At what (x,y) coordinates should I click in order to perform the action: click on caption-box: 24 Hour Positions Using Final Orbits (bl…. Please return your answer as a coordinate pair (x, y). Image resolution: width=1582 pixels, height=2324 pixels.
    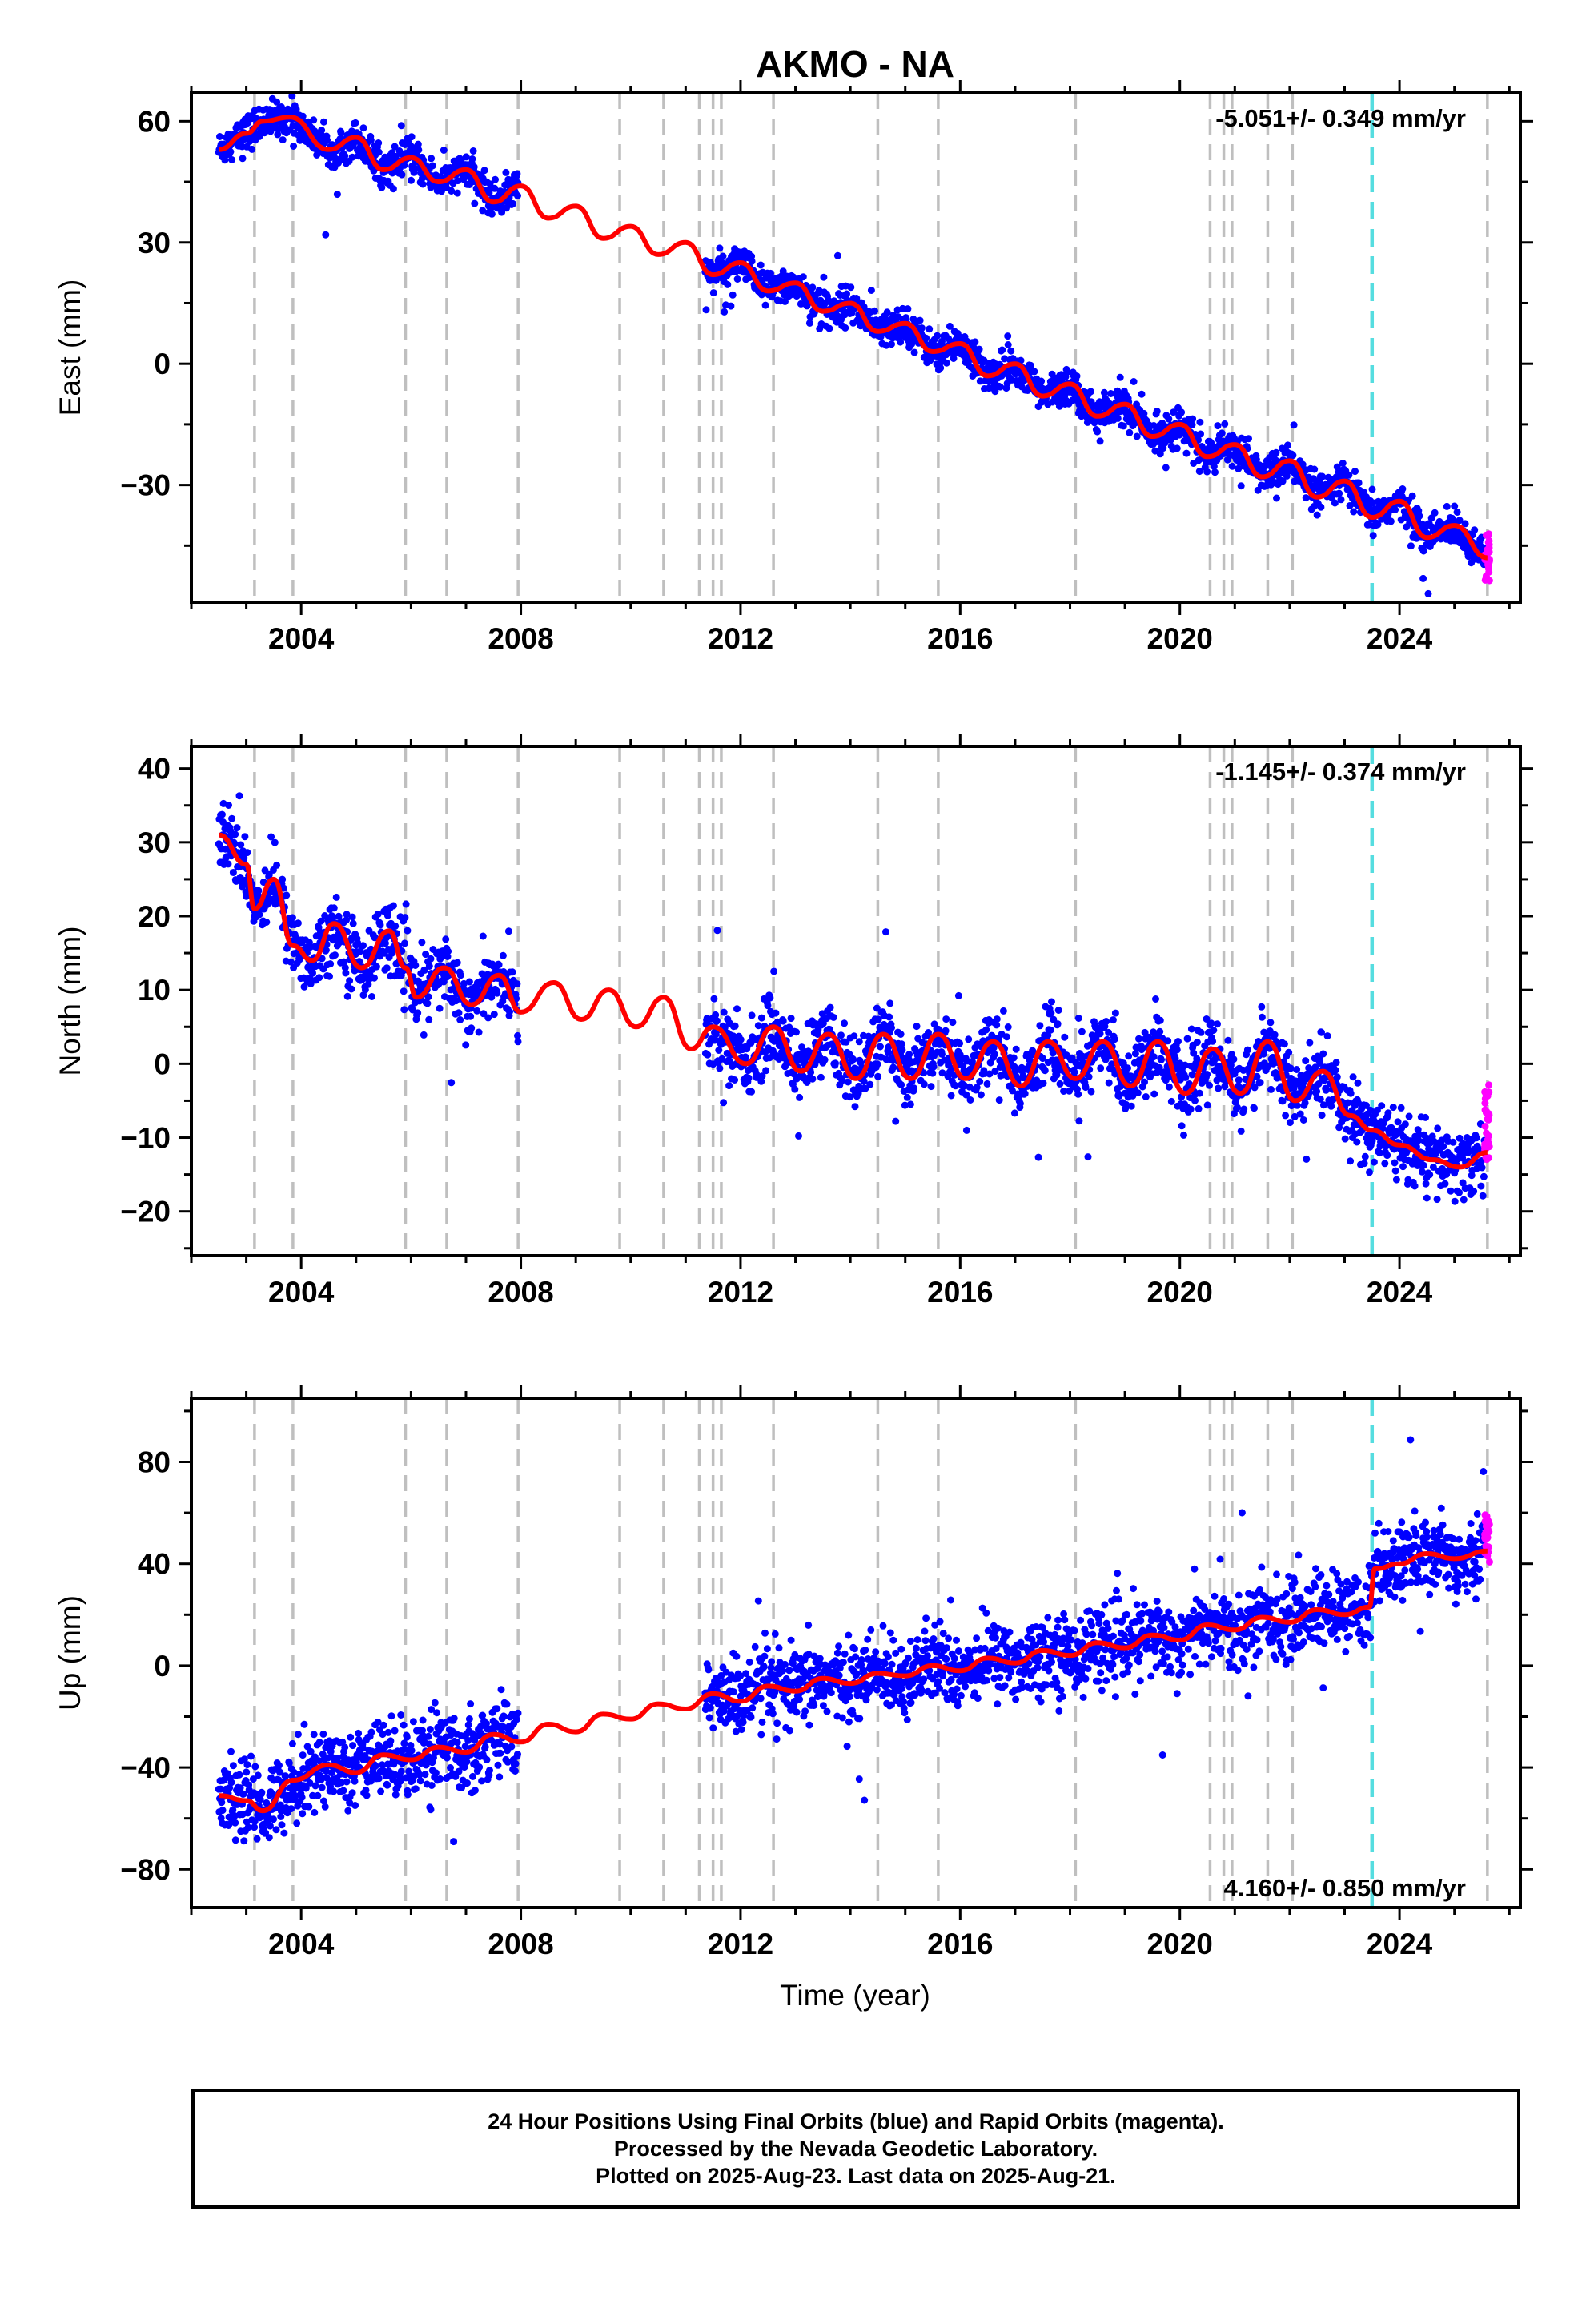
    Looking at the image, I should click on (855, 2149).